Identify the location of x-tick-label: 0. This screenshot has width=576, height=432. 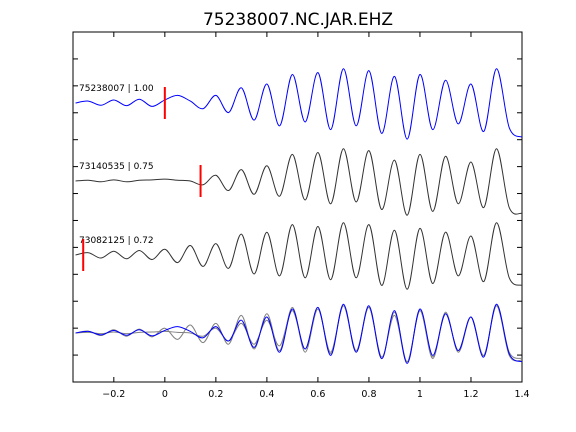
(165, 394).